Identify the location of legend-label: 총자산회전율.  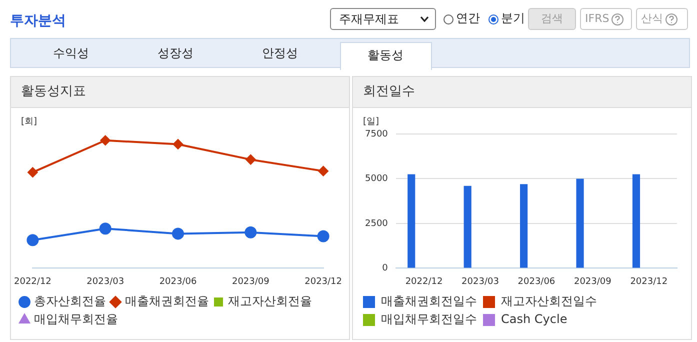
(70, 301).